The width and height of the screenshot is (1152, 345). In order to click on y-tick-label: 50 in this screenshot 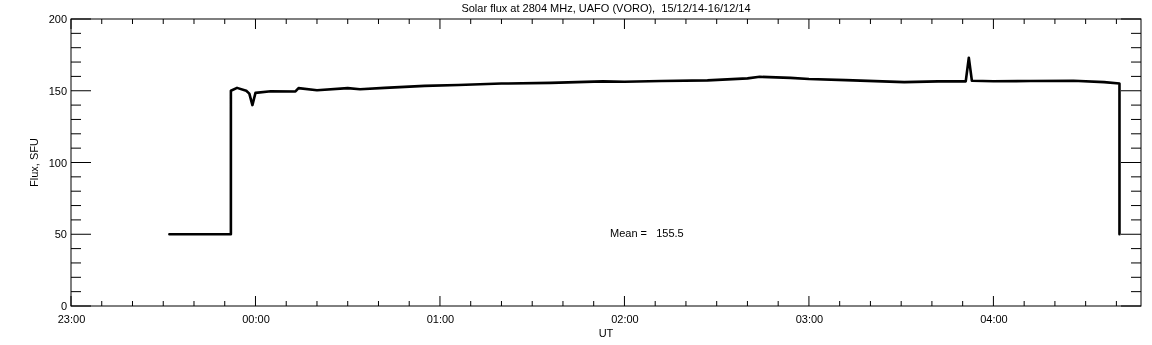, I will do `click(60, 234)`.